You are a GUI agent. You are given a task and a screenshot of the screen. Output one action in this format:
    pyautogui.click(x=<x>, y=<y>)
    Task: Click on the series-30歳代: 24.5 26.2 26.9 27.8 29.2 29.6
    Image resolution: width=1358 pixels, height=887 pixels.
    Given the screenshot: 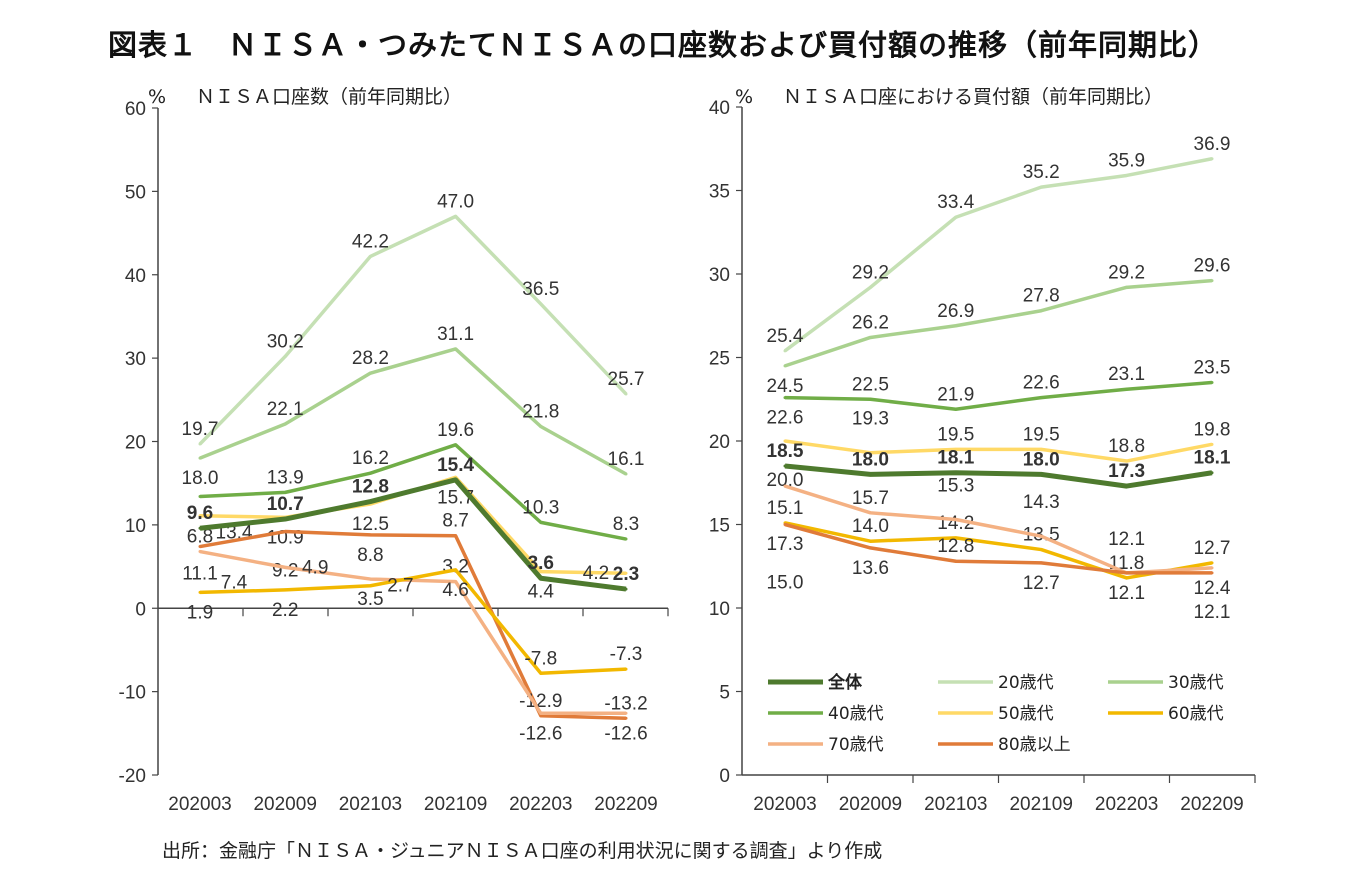 What is the action you would take?
    pyautogui.click(x=999, y=326)
    